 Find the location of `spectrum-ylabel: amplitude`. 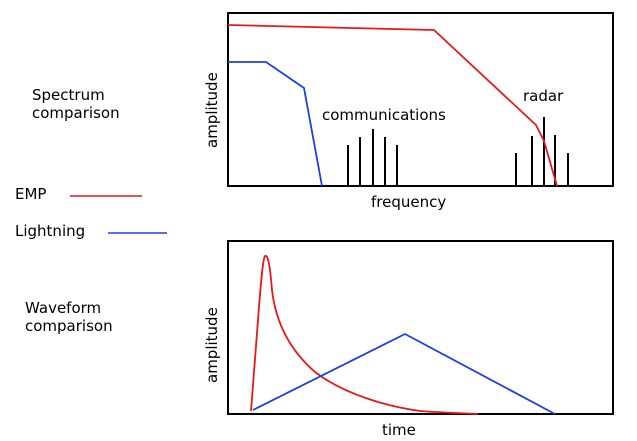

spectrum-ylabel: amplitude is located at coordinates (212, 110).